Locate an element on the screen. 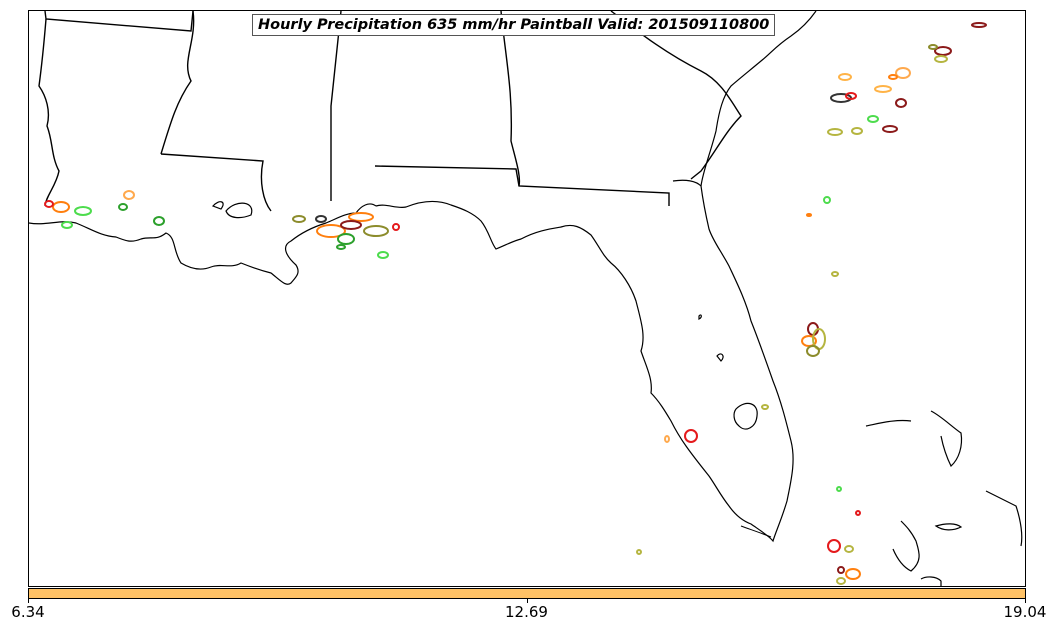 This screenshot has height=633, width=1060. colorbar-tick-label: 6.34 is located at coordinates (28, 612).